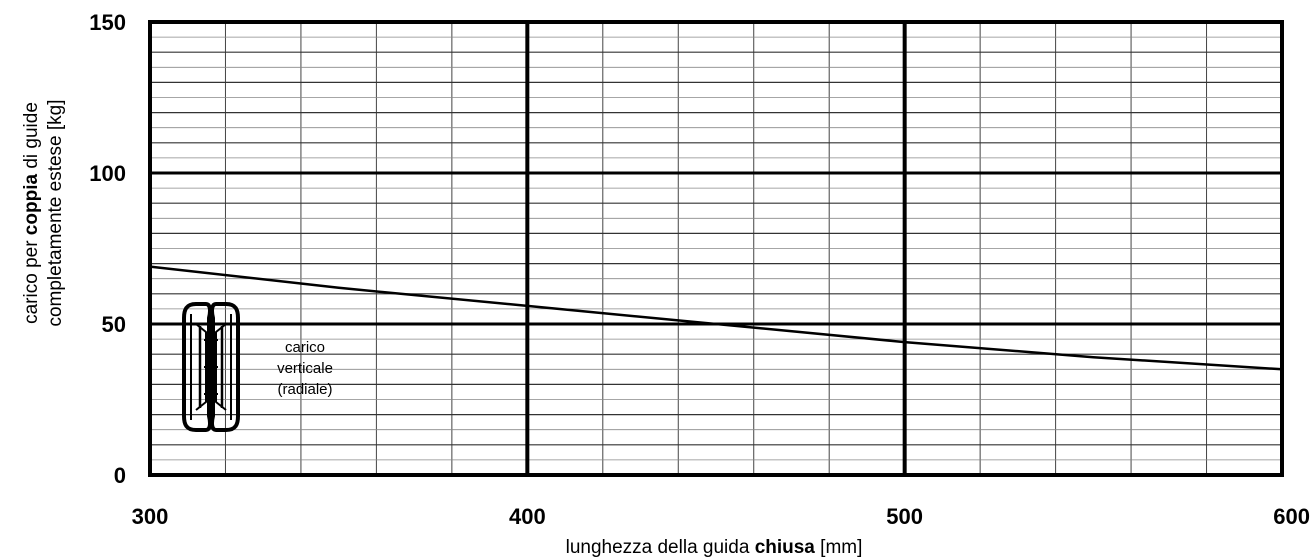 This screenshot has height=560, width=1314. I want to click on y-axis-label-line1: carico per coppia di guide, so click(31, 213).